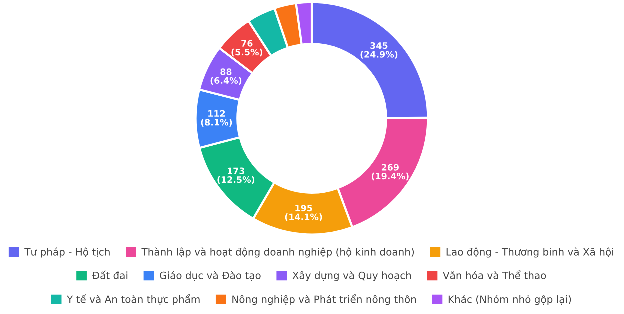 This screenshot has height=314, width=624. What do you see at coordinates (379, 50) in the screenshot?
I see `data-label: 345 (24.9%)` at bounding box center [379, 50].